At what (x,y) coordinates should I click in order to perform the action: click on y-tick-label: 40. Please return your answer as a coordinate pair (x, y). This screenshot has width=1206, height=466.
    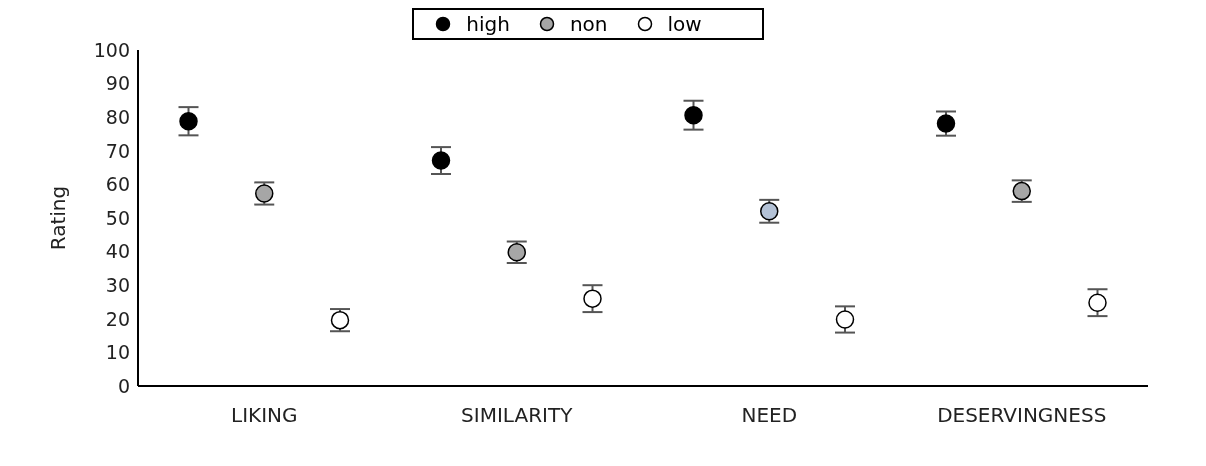
    Looking at the image, I should click on (117, 251).